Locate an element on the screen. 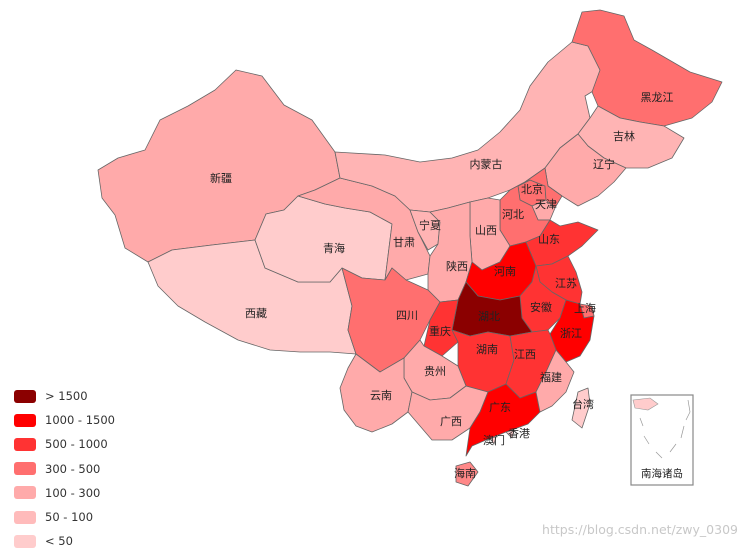 Image resolution: width=748 pixels, height=553 pixels. province-label: 吉林 is located at coordinates (624, 136).